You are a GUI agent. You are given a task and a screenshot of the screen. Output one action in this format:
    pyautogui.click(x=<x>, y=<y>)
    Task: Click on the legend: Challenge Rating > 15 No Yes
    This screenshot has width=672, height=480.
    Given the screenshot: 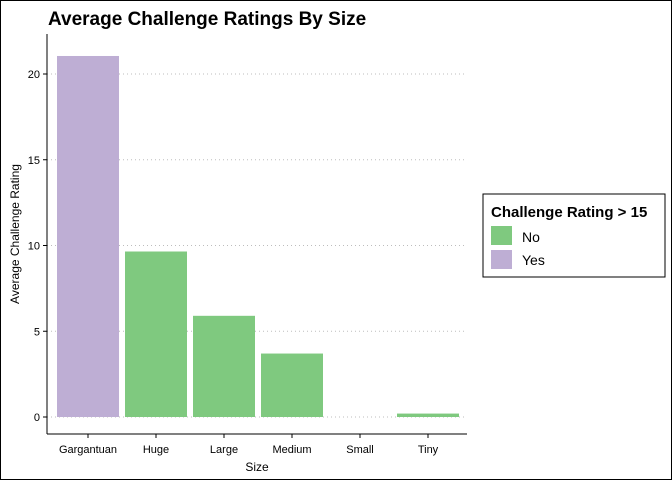 What is the action you would take?
    pyautogui.click(x=574, y=235)
    